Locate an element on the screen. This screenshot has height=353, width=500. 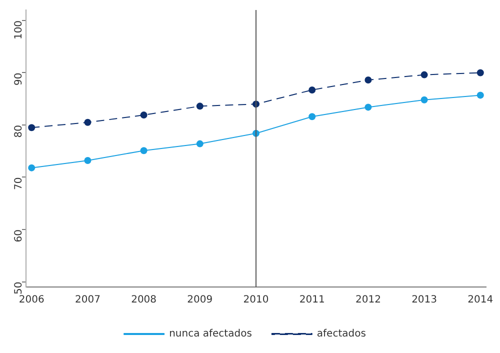
x-tick-label: 2014 is located at coordinates (481, 300).